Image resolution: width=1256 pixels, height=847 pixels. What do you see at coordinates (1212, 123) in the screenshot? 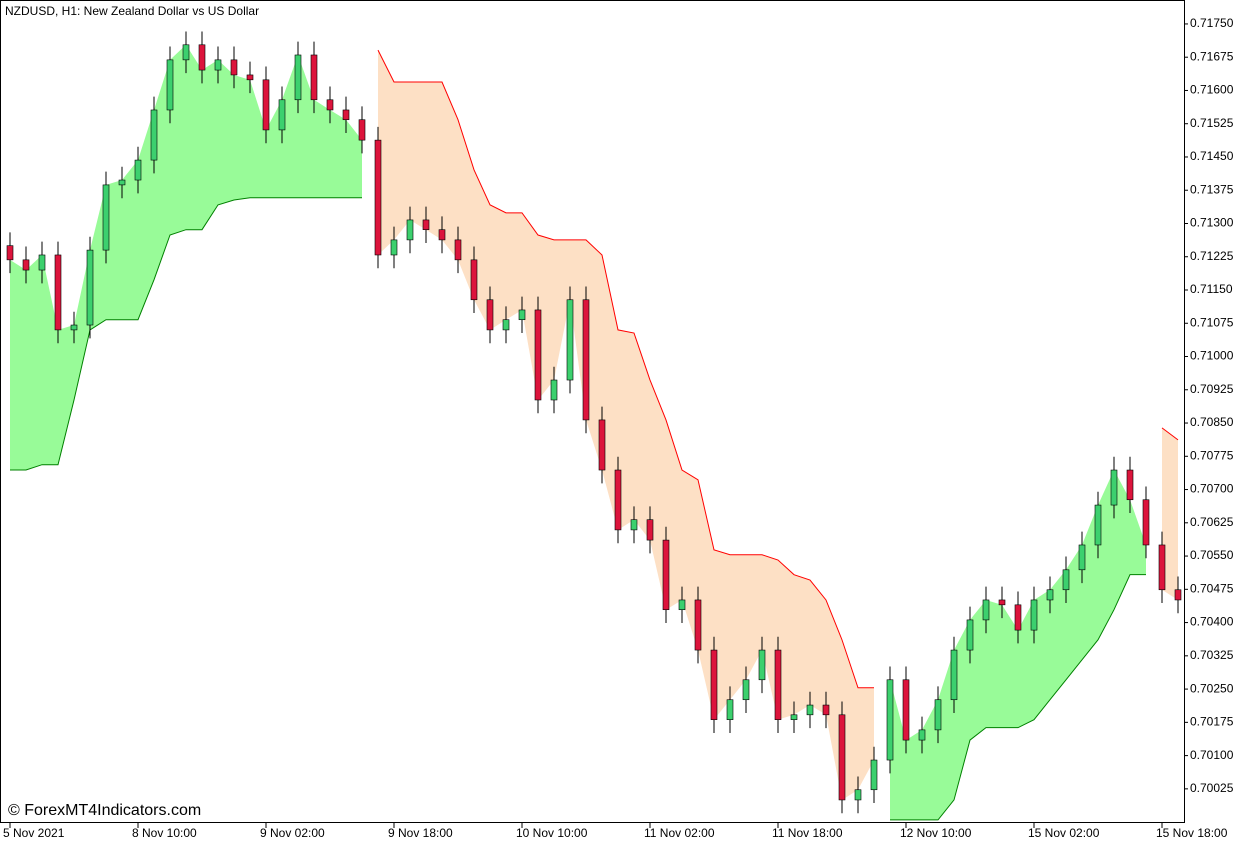
I see `y-tick-label: 0.71525` at bounding box center [1212, 123].